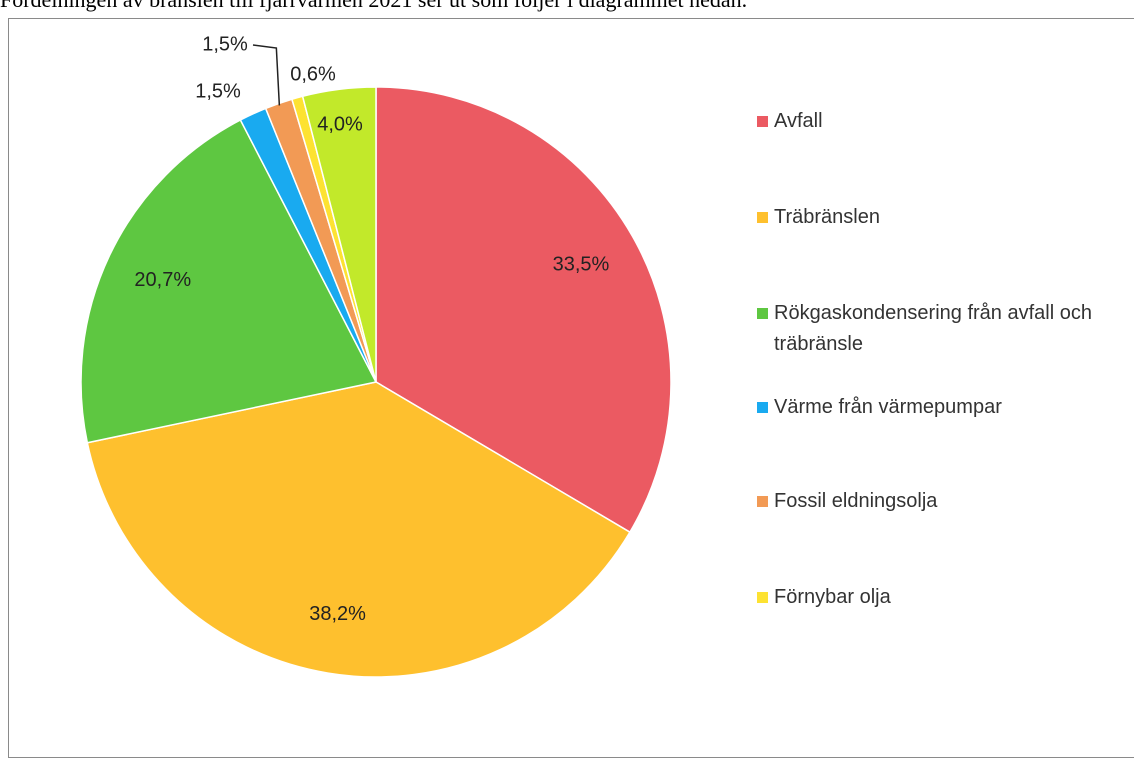 The image size is (1134, 758). What do you see at coordinates (337, 614) in the screenshot?
I see `data-label: 38,2%` at bounding box center [337, 614].